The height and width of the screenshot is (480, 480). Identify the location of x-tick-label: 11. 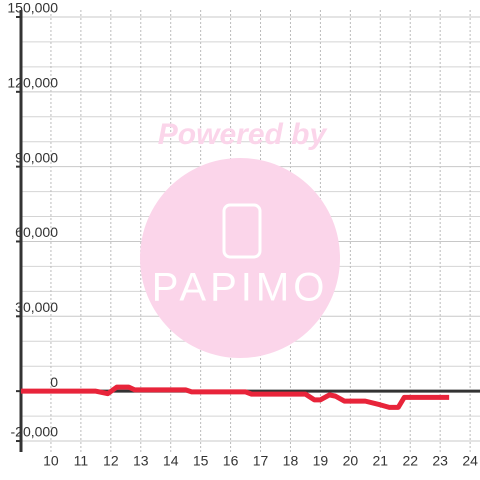
(81, 461).